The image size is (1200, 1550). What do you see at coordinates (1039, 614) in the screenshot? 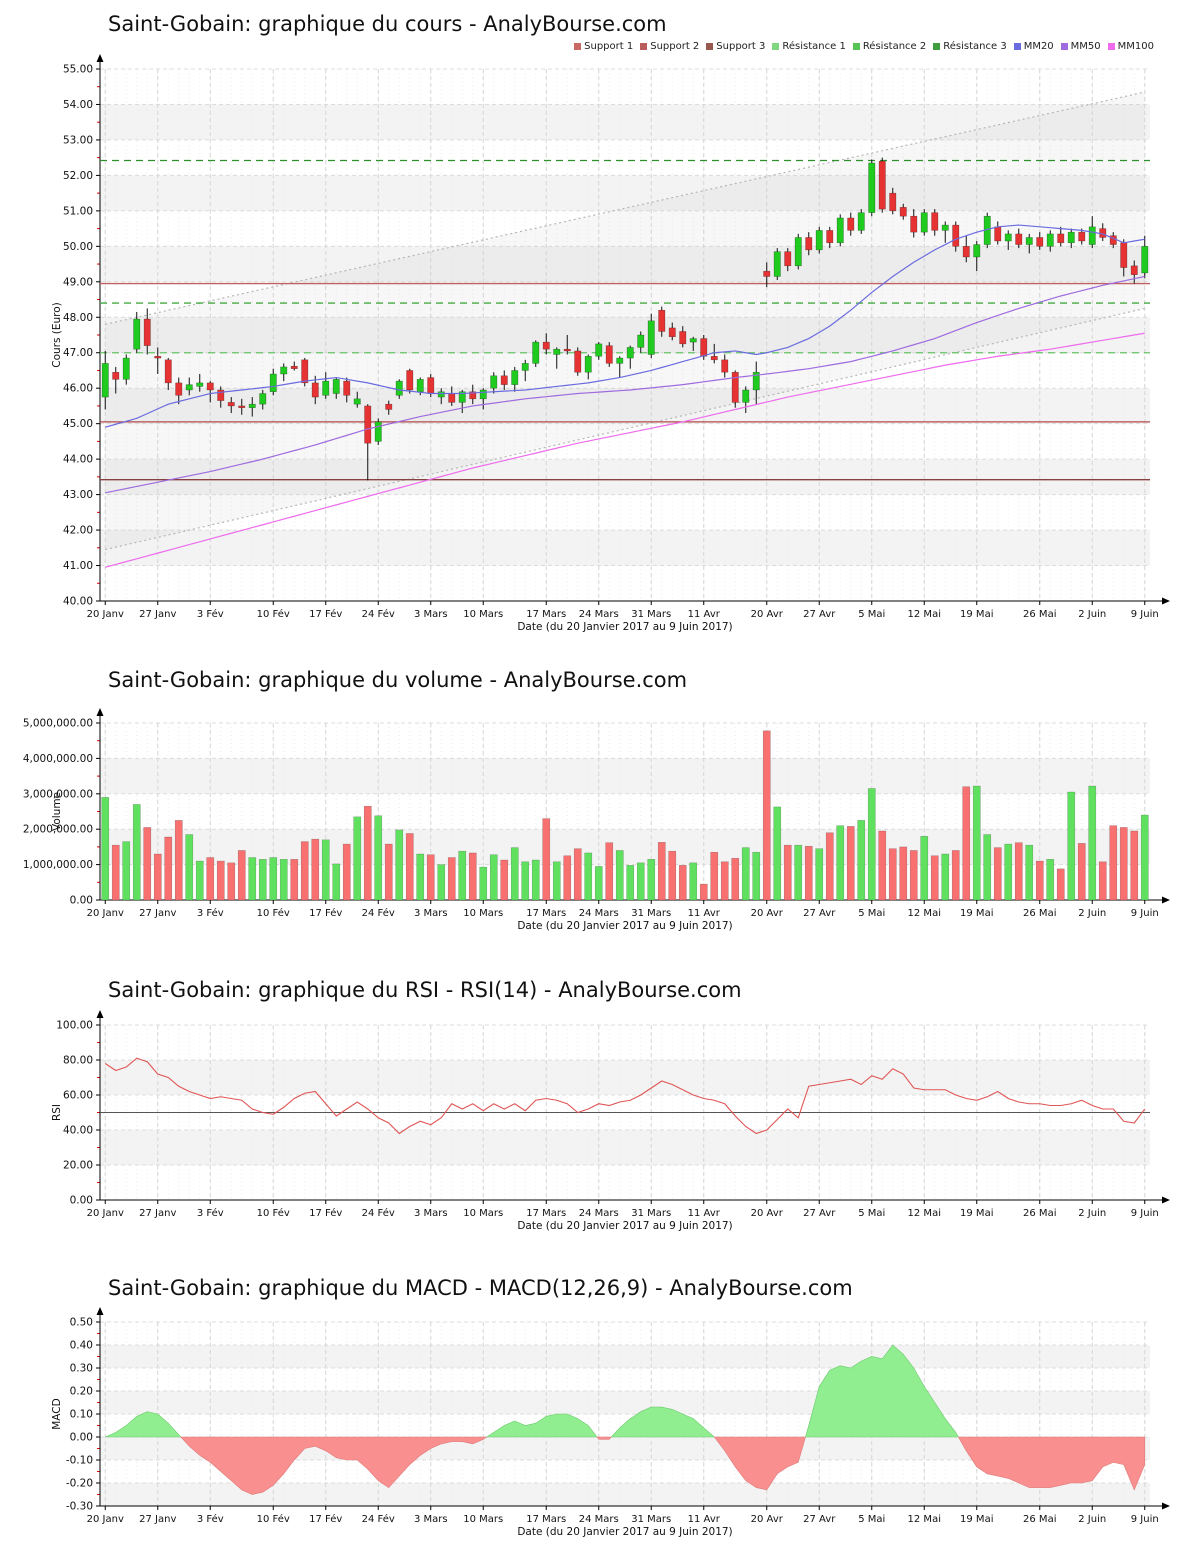
I see `svg-text: 26 Mai` at bounding box center [1039, 614].